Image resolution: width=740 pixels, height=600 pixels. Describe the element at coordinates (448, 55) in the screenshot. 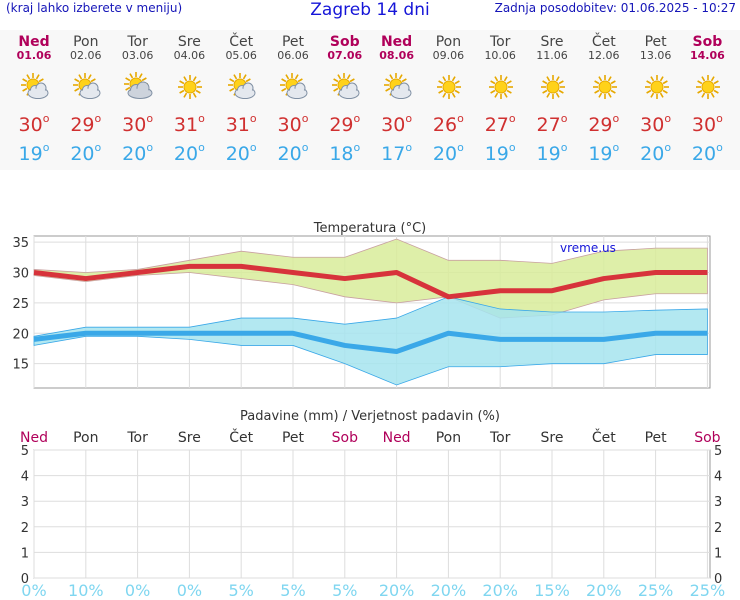

I see `day-date: 09.06` at that location.